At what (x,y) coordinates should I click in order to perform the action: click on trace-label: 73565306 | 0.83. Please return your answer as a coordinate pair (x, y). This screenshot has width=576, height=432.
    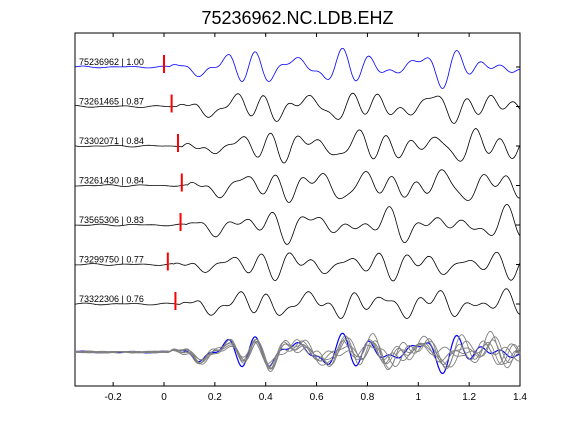
    Looking at the image, I should click on (111, 220).